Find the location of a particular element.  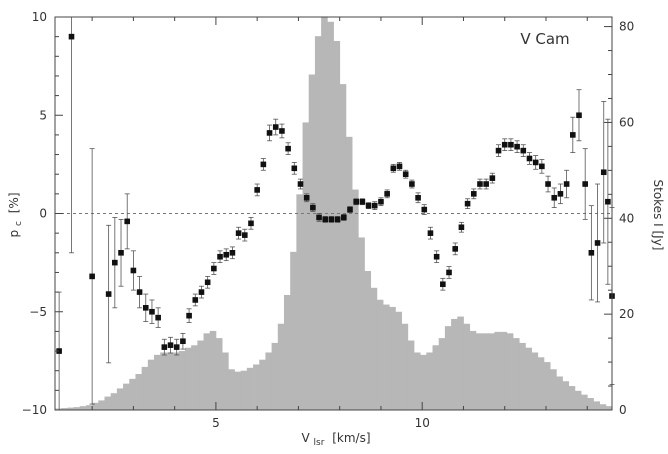

y-axis-left-title-unit: [%] is located at coordinates (14, 203).